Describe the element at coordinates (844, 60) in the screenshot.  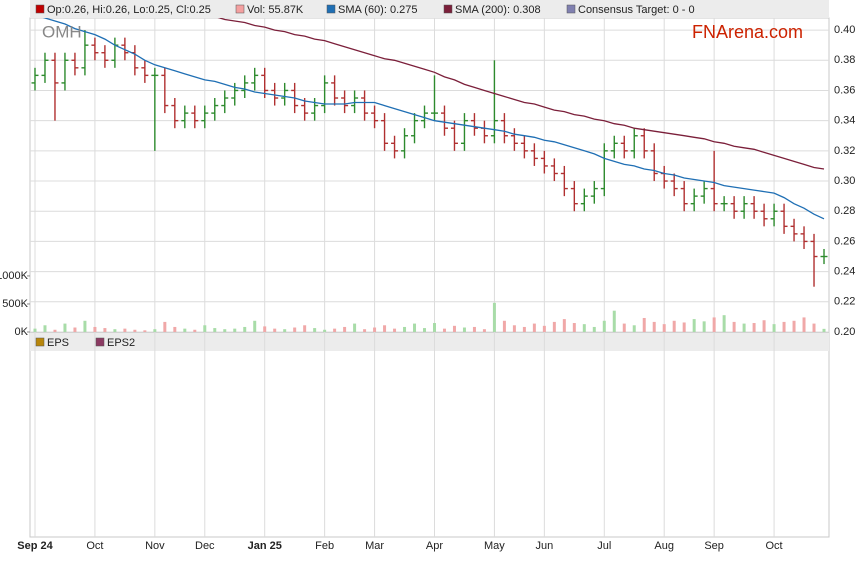
I see `y-tick-label: 0.38` at that location.